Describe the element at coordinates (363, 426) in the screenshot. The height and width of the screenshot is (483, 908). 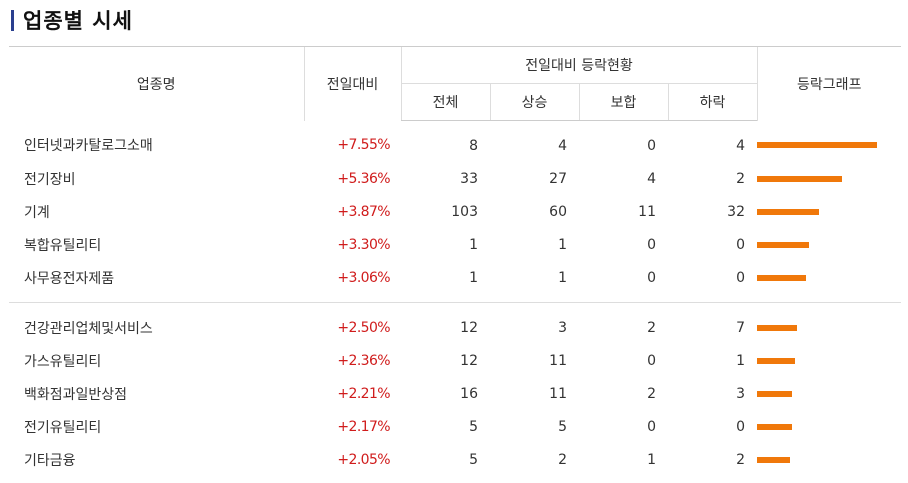
I see `change-rate: +2.17%` at that location.